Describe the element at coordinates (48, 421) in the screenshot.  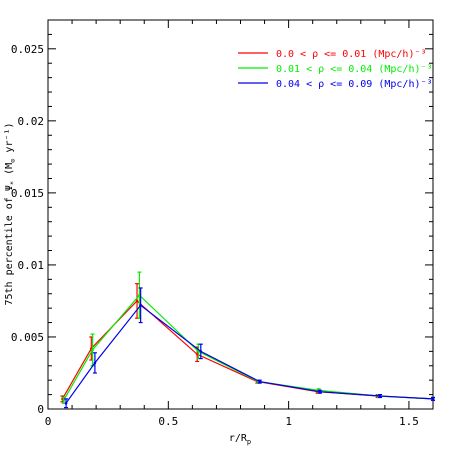
I see `x-tick-label: 0` at that location.